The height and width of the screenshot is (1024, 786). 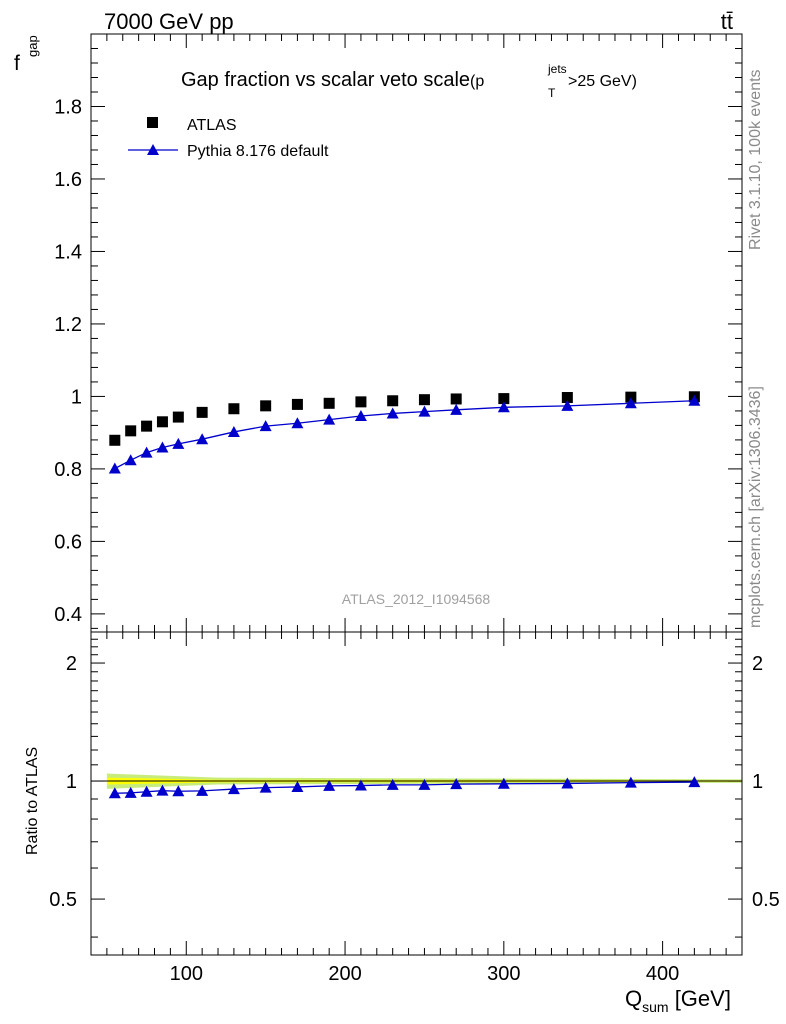 What do you see at coordinates (169, 21) in the screenshot?
I see `energy-label: 7000 GeV pp` at bounding box center [169, 21].